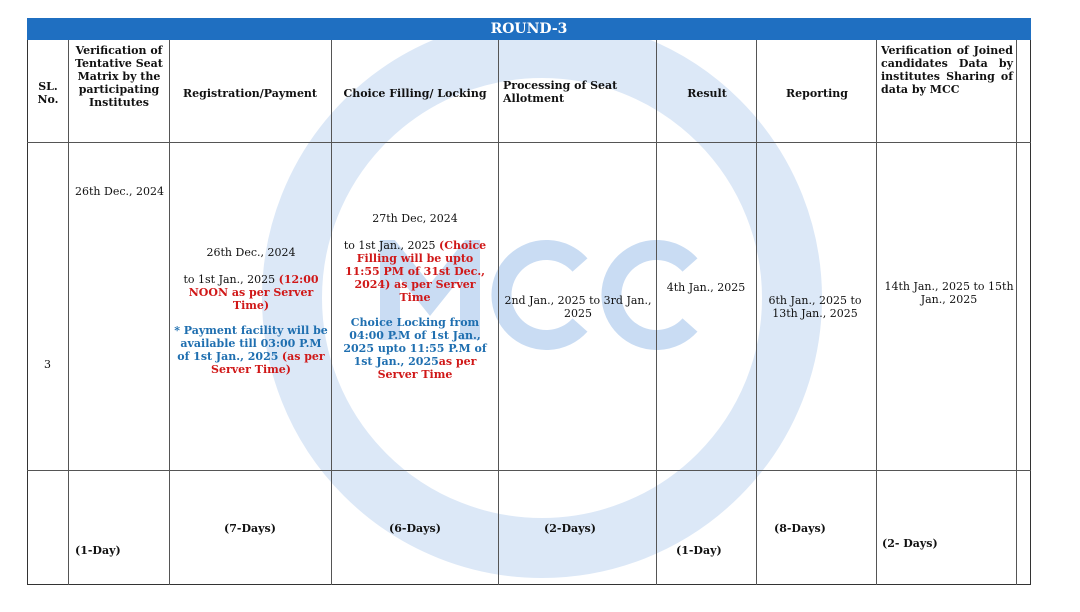 The width and height of the screenshot is (1080, 612). I want to click on choice-locking-suffix: as per Server Time, so click(427, 368).